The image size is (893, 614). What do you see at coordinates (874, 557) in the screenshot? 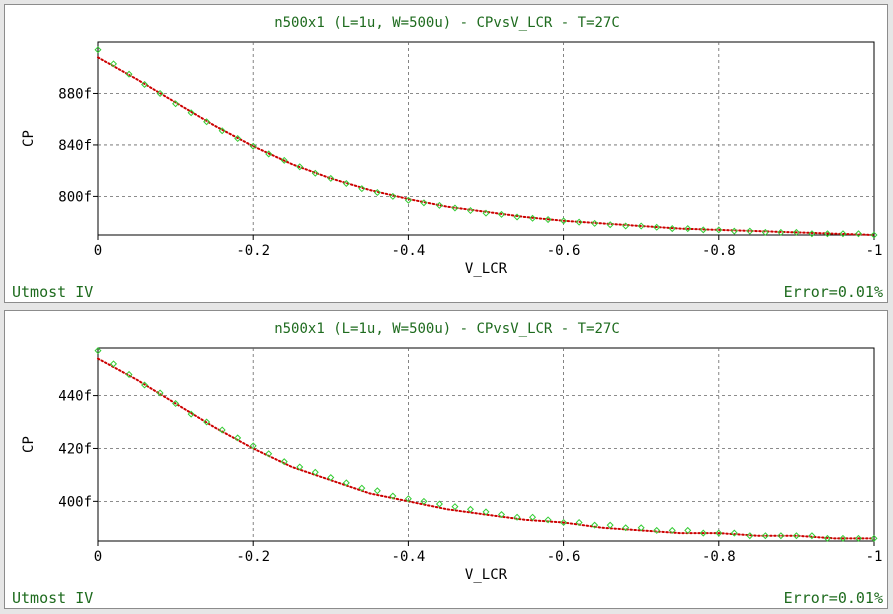
I see `x-tick-label: -1` at bounding box center [874, 557].